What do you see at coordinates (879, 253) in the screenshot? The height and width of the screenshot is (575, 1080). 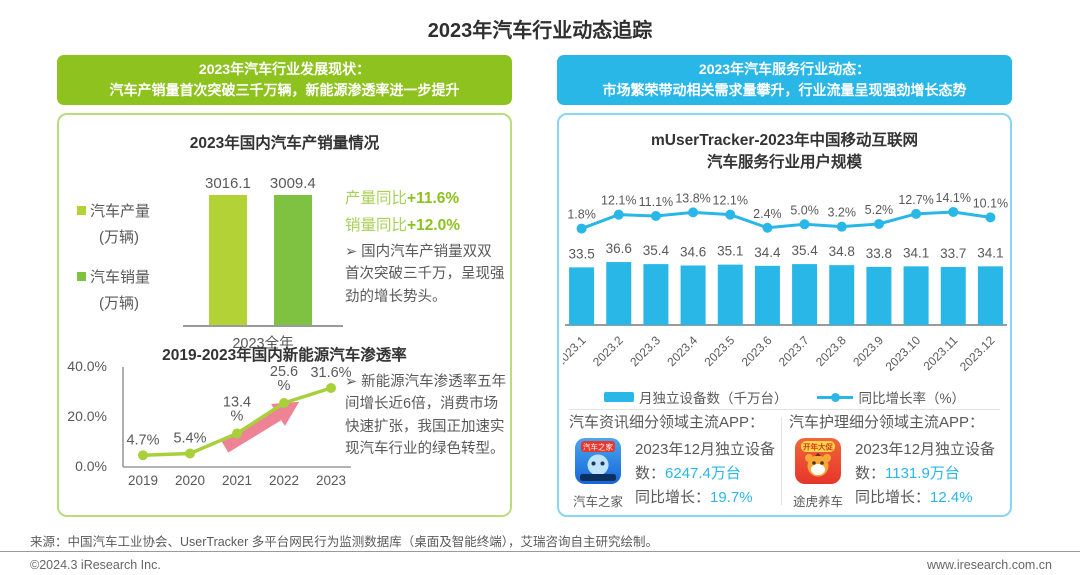 I see `device-value-label: 33.8` at bounding box center [879, 253].